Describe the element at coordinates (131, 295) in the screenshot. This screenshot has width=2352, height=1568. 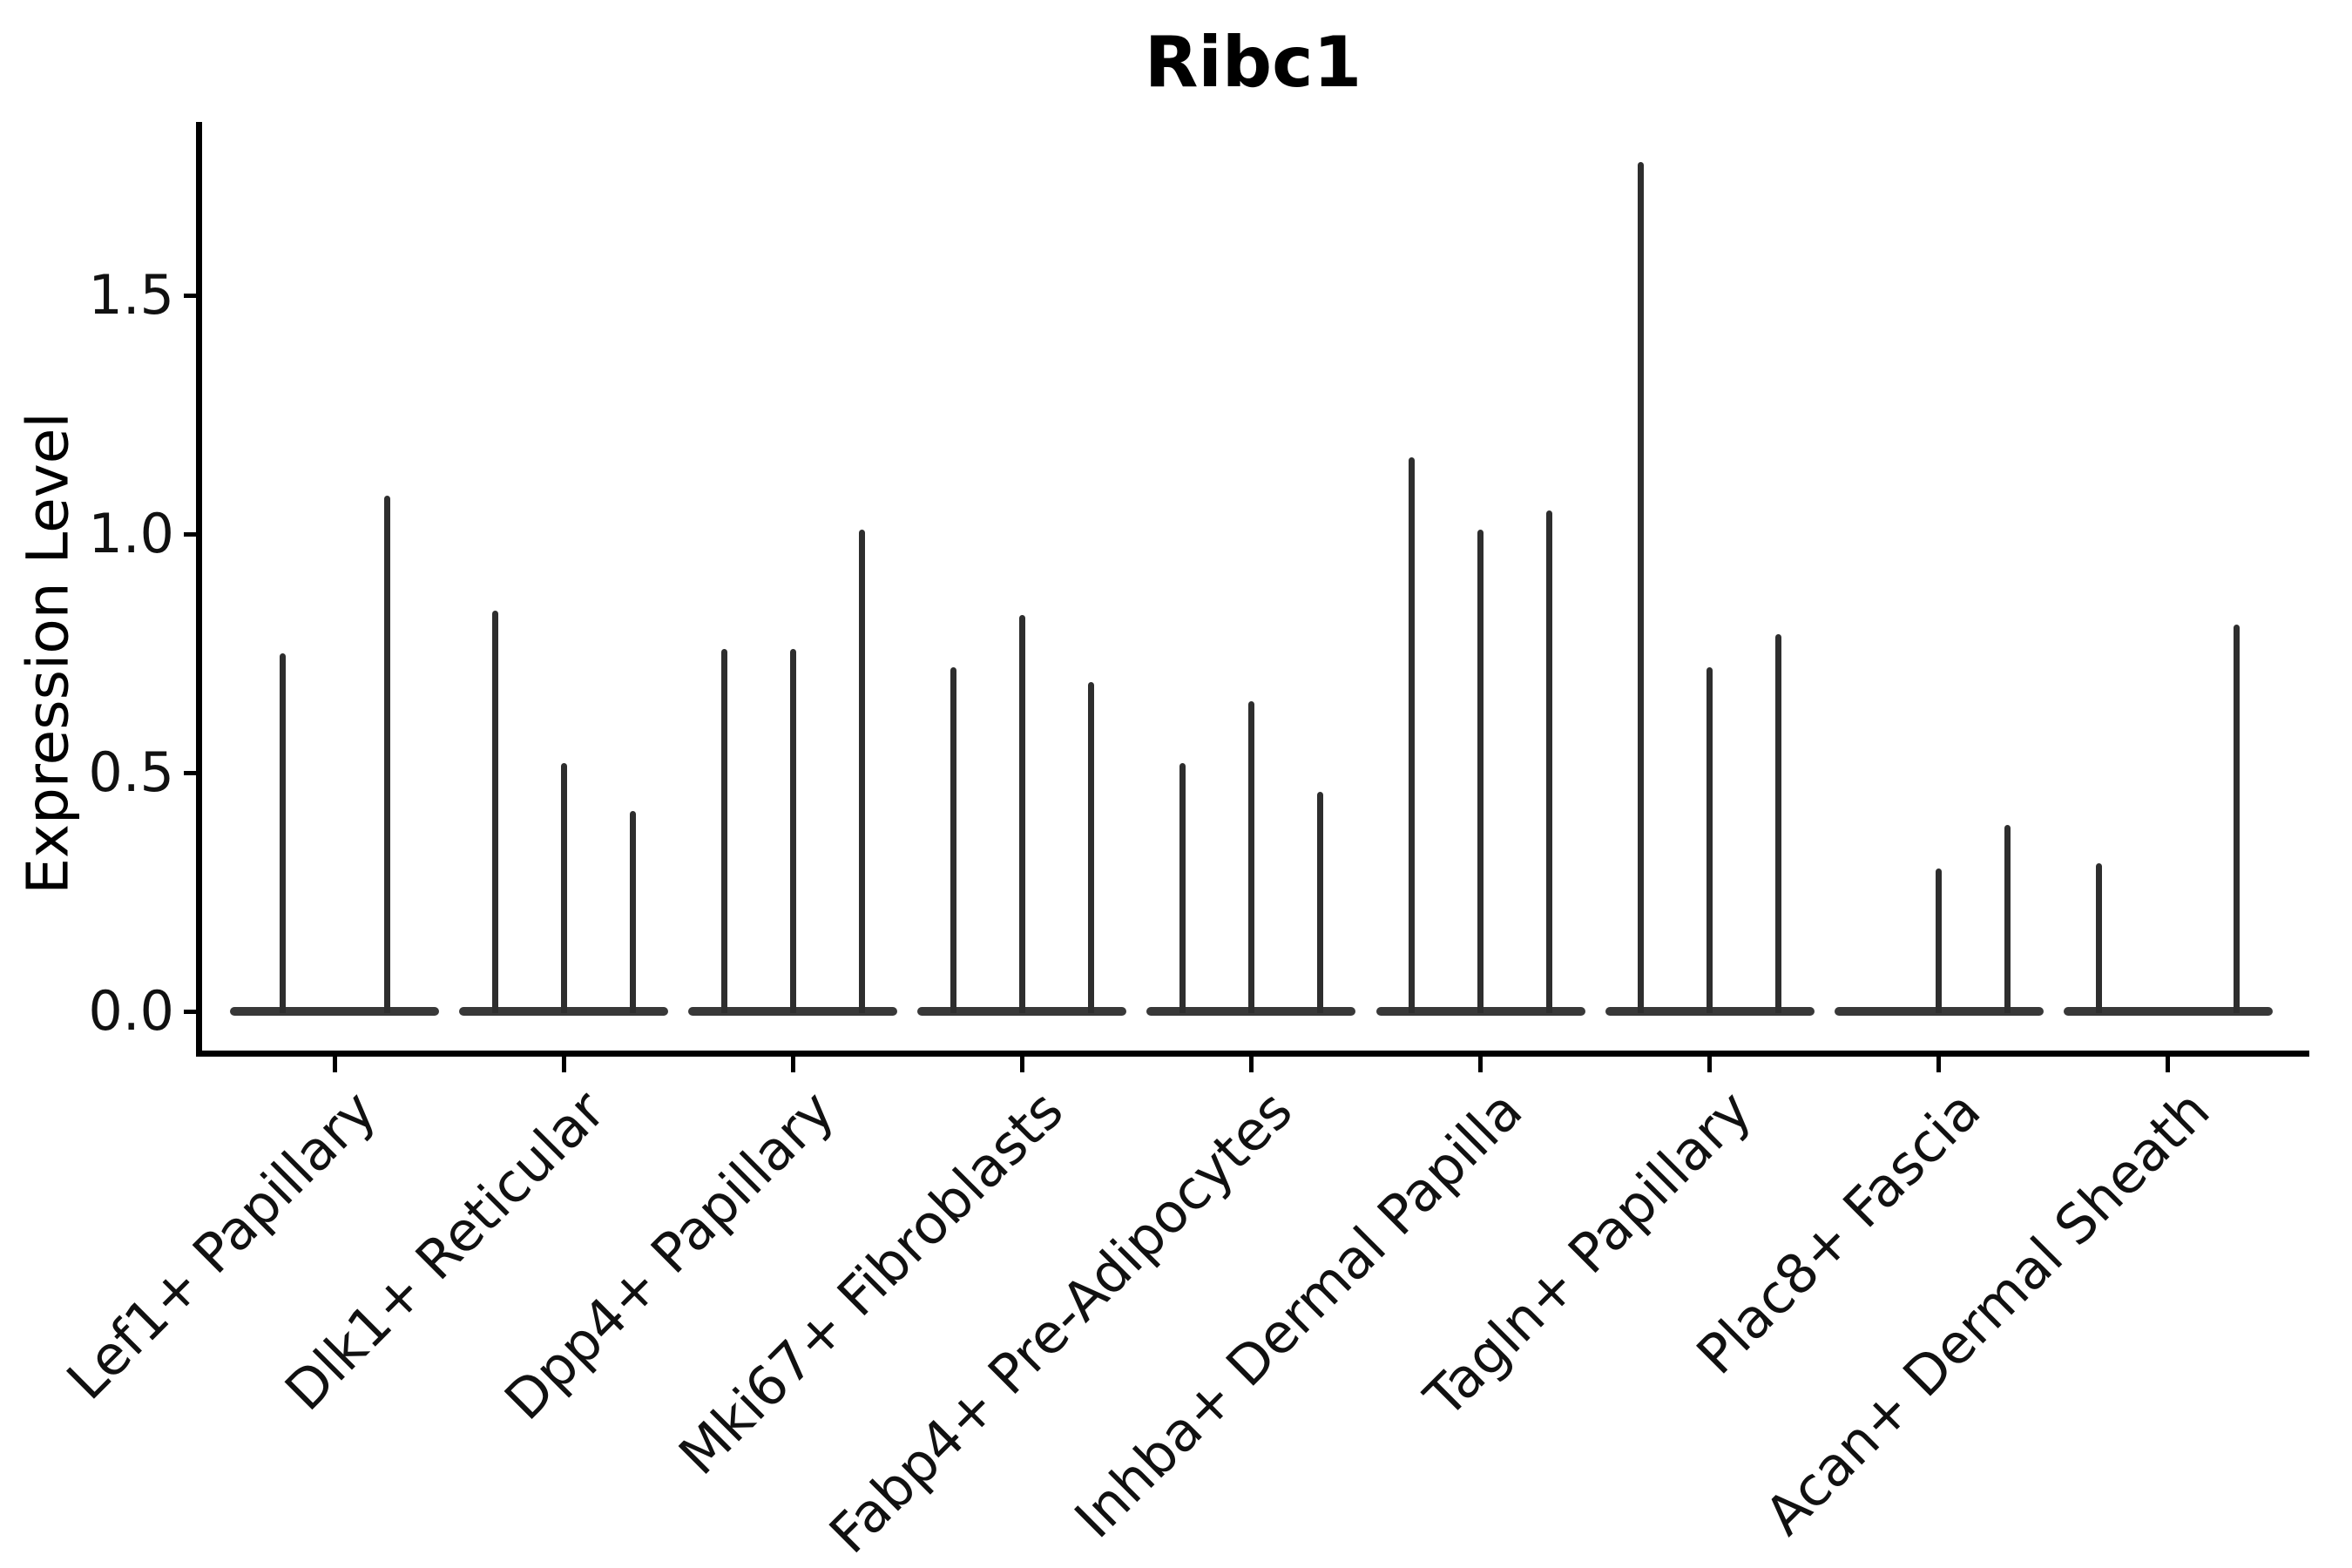
I see `y-tick-label: 1.5` at that location.